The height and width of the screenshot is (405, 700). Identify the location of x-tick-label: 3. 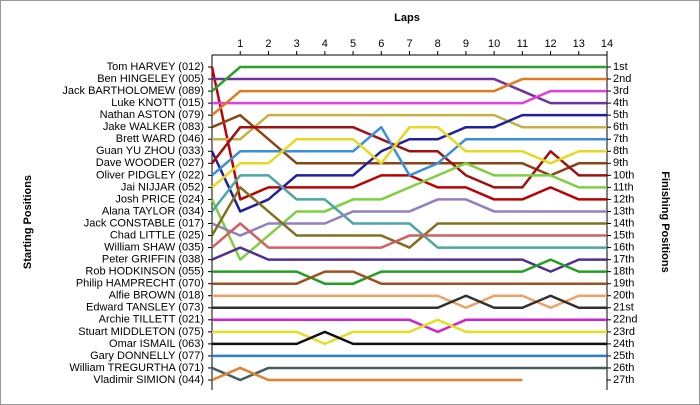
(297, 44).